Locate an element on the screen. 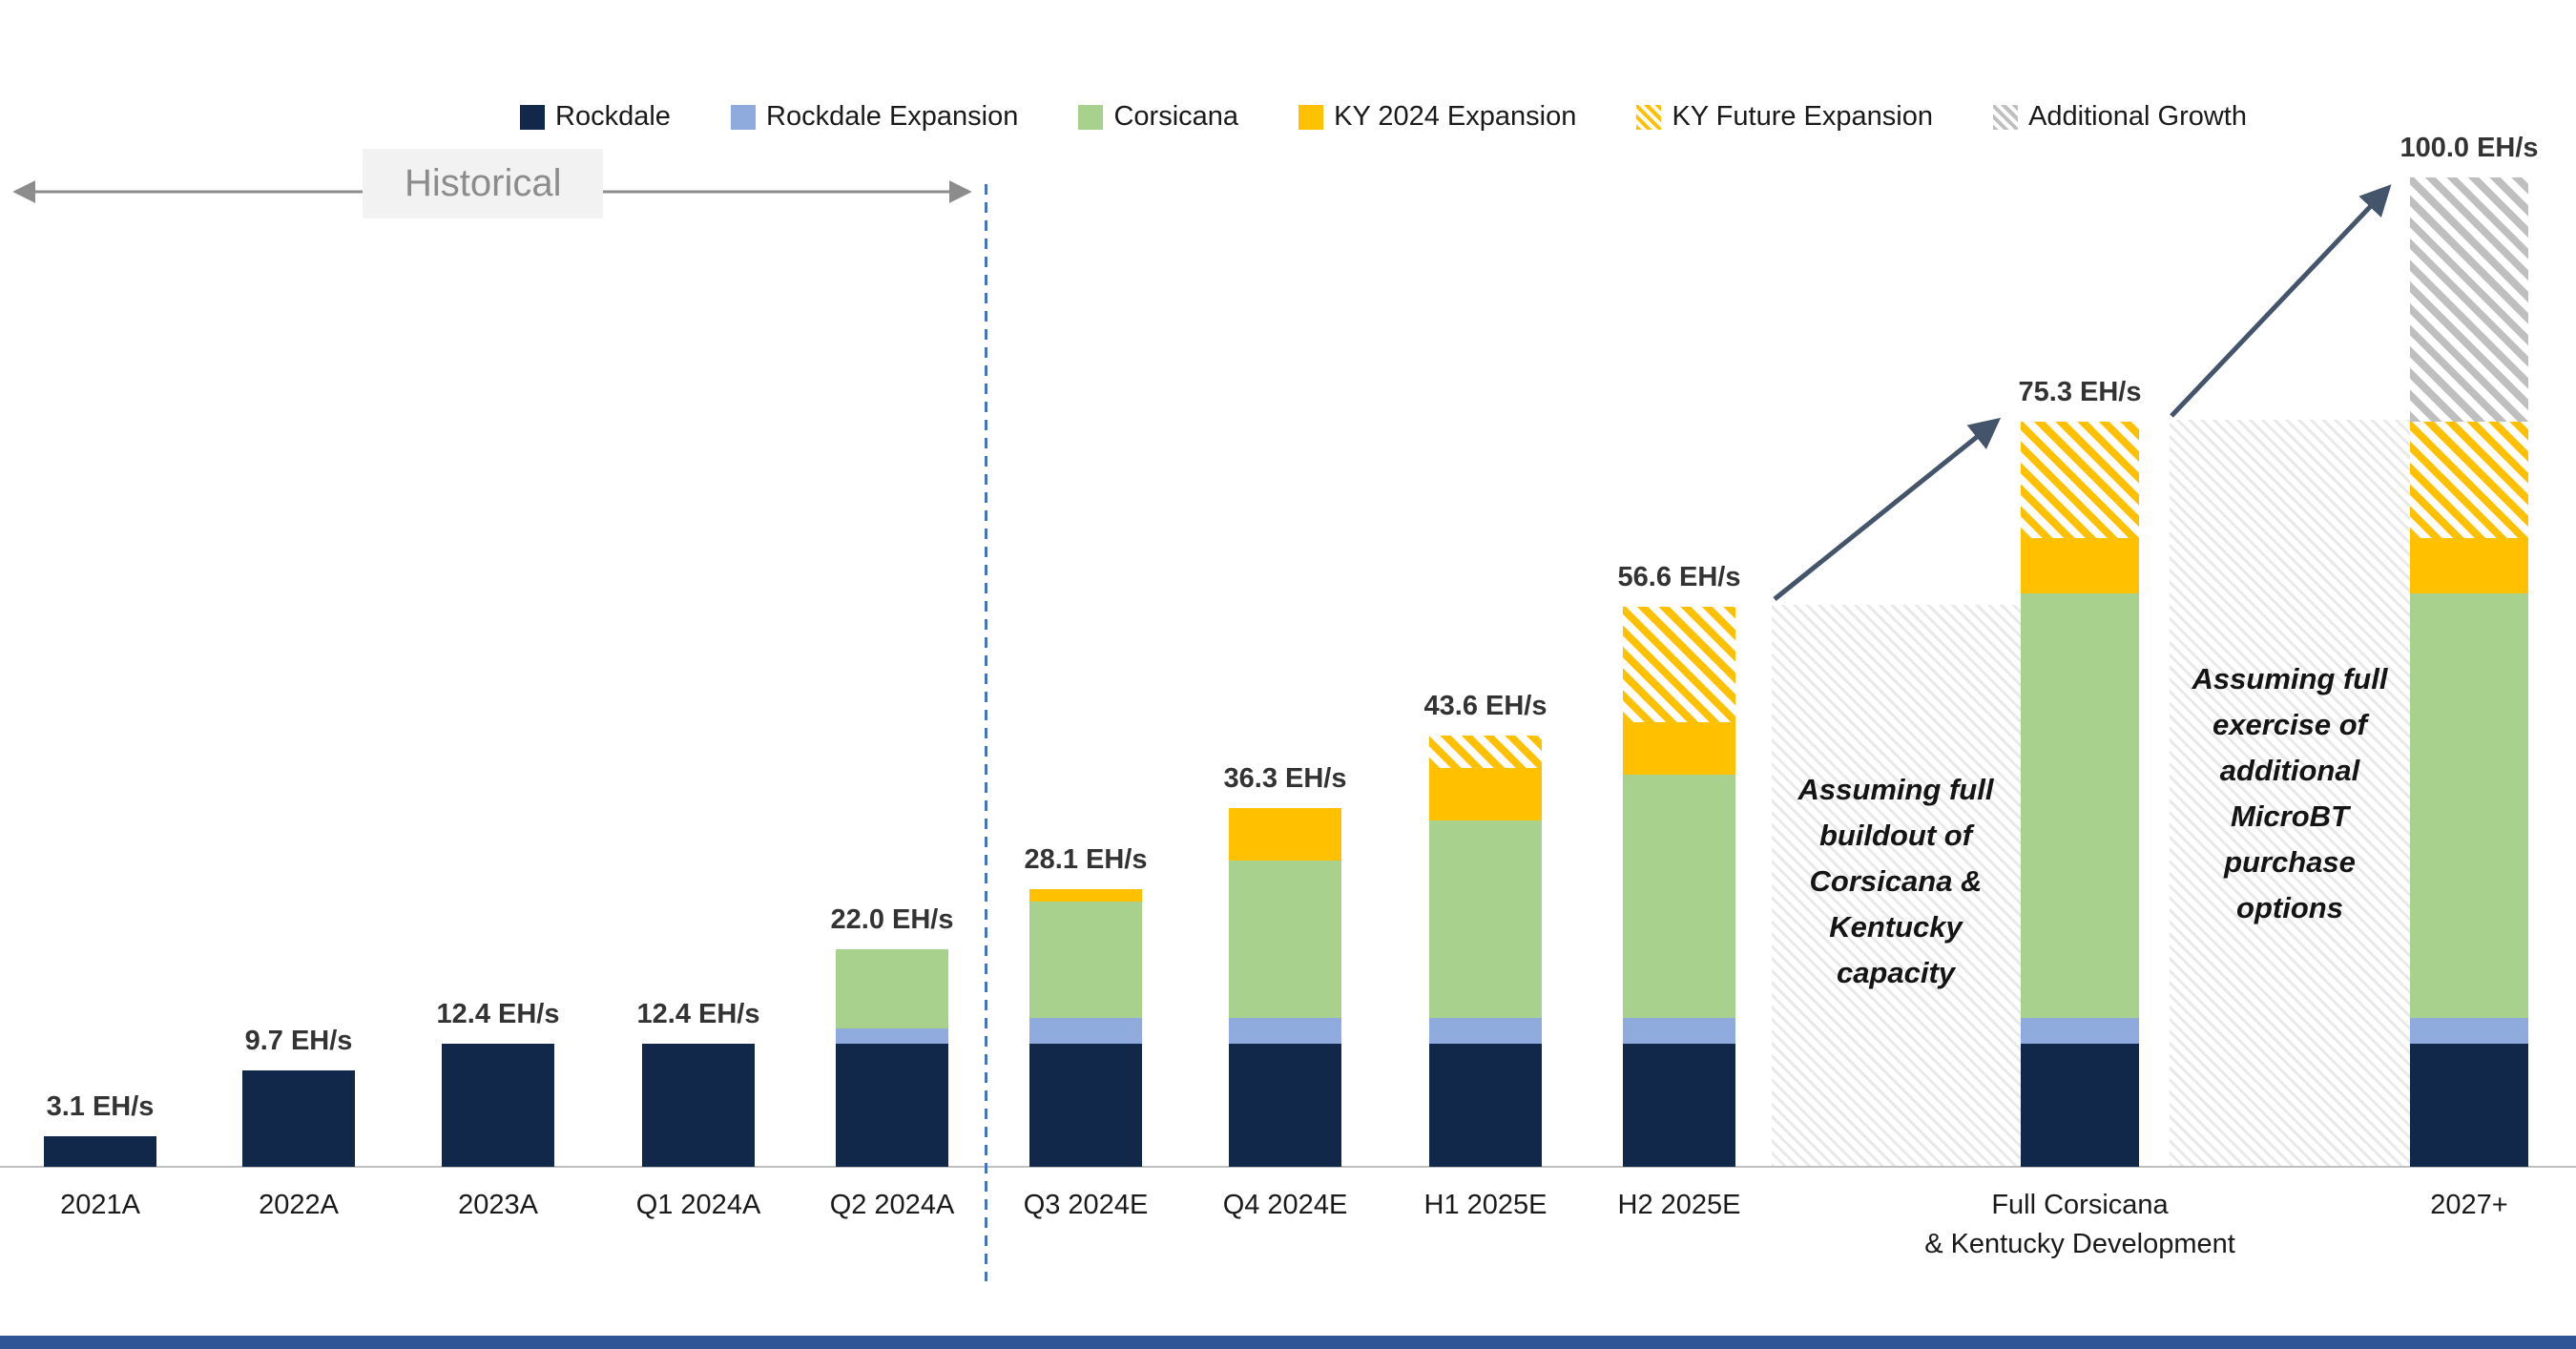 The height and width of the screenshot is (1349, 2576). legend-item-rockdale: Rockdale is located at coordinates (595, 117).